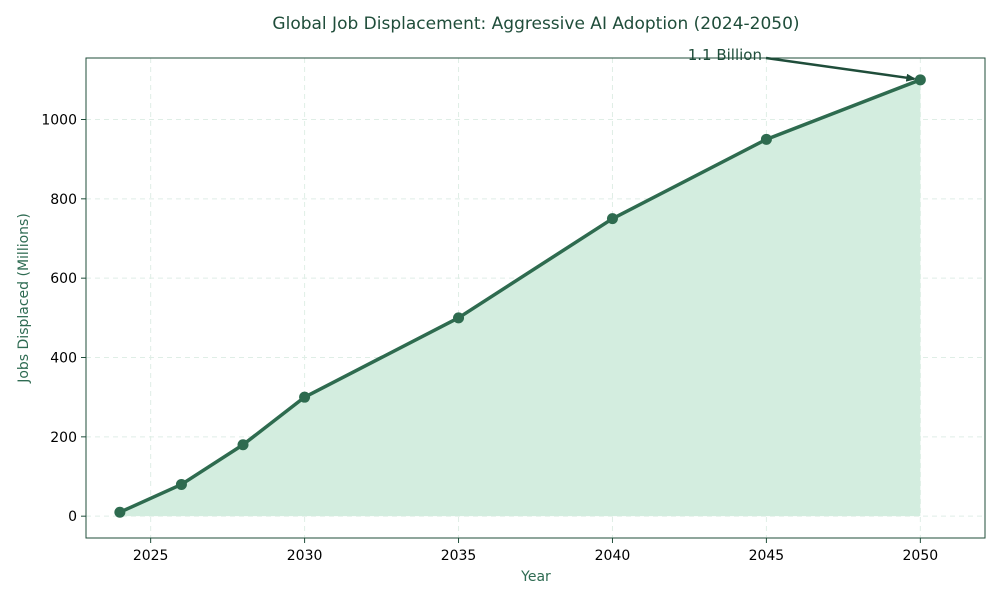 Image resolution: width=1000 pixels, height=600 pixels. What do you see at coordinates (63, 359) in the screenshot?
I see `y-tick-label: 400` at bounding box center [63, 359].